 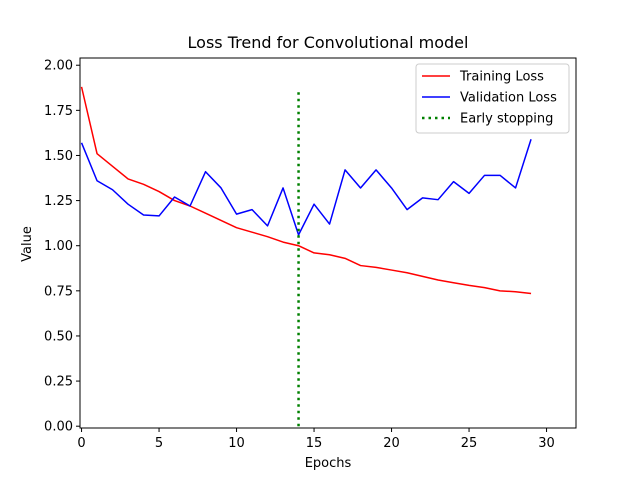 I want to click on y-tick-label: 1.50, so click(x=58, y=156).